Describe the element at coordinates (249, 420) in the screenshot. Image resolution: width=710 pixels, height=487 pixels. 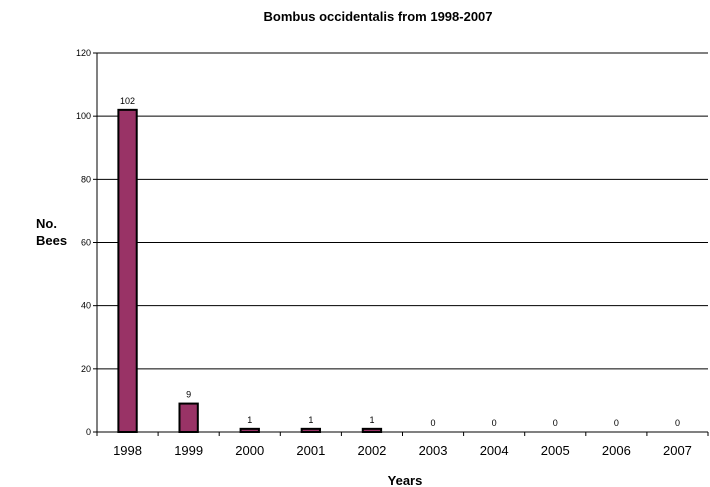
I see `data-label-2000: 1` at that location.